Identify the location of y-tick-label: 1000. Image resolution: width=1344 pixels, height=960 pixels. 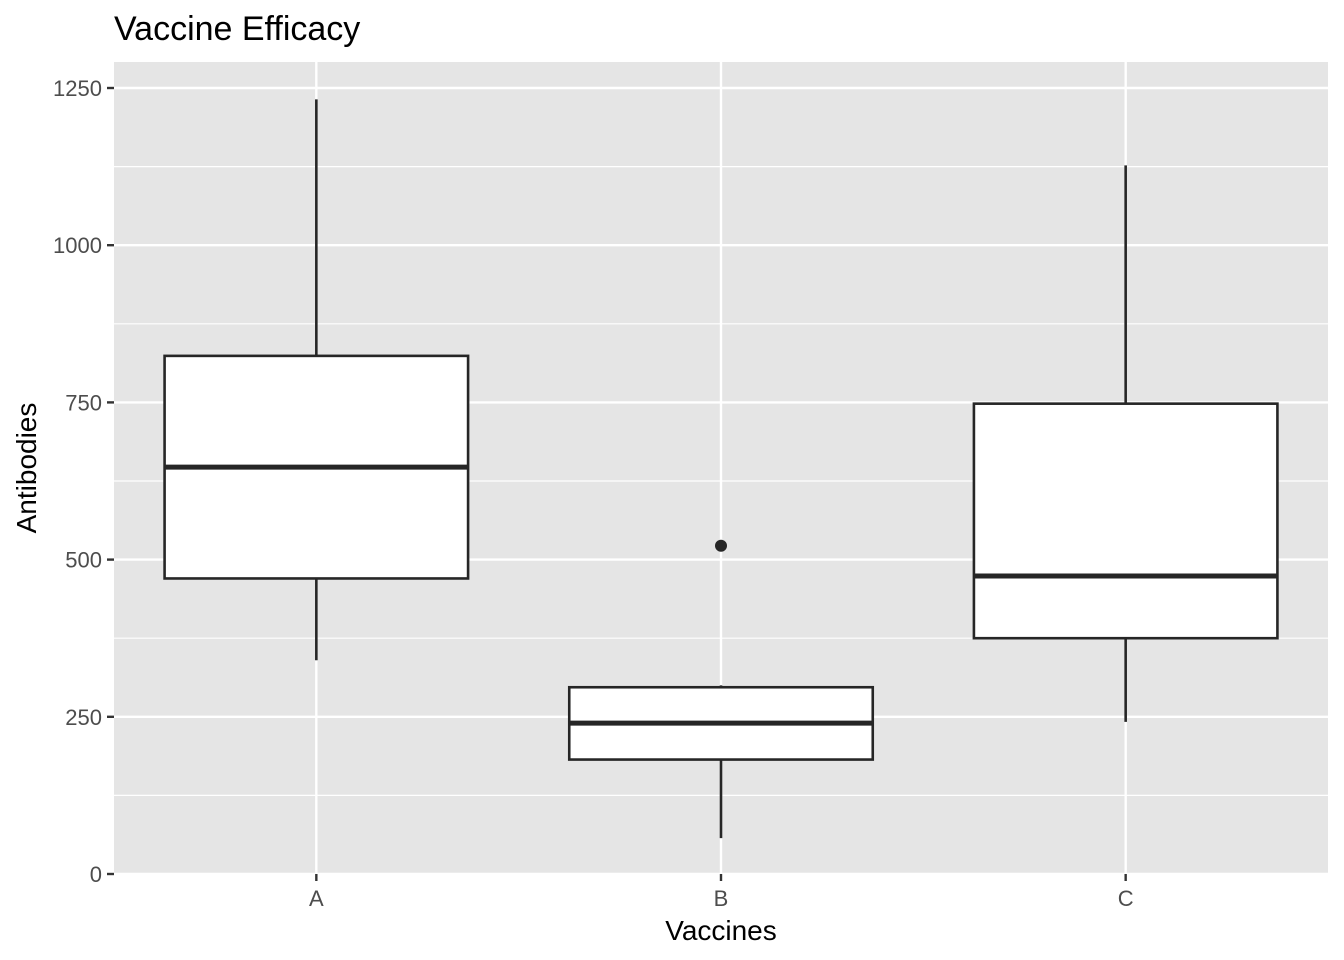
(77, 245).